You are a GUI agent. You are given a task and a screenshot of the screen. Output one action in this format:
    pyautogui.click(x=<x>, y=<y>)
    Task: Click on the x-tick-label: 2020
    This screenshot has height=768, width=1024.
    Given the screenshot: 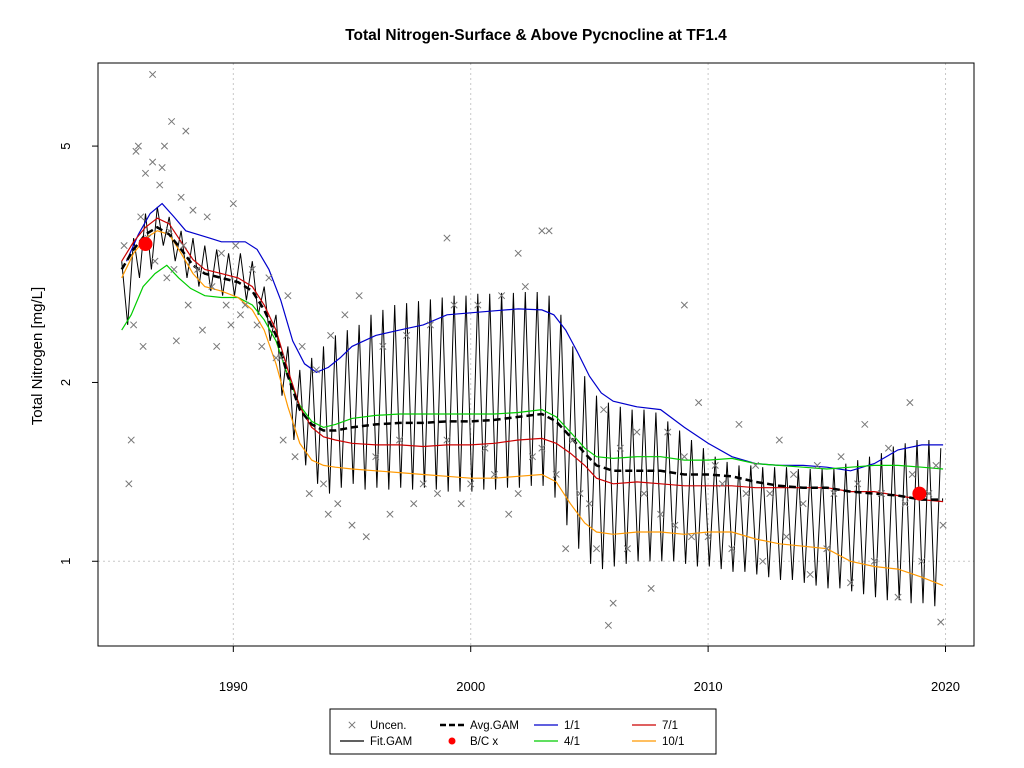 What is the action you would take?
    pyautogui.click(x=945, y=686)
    